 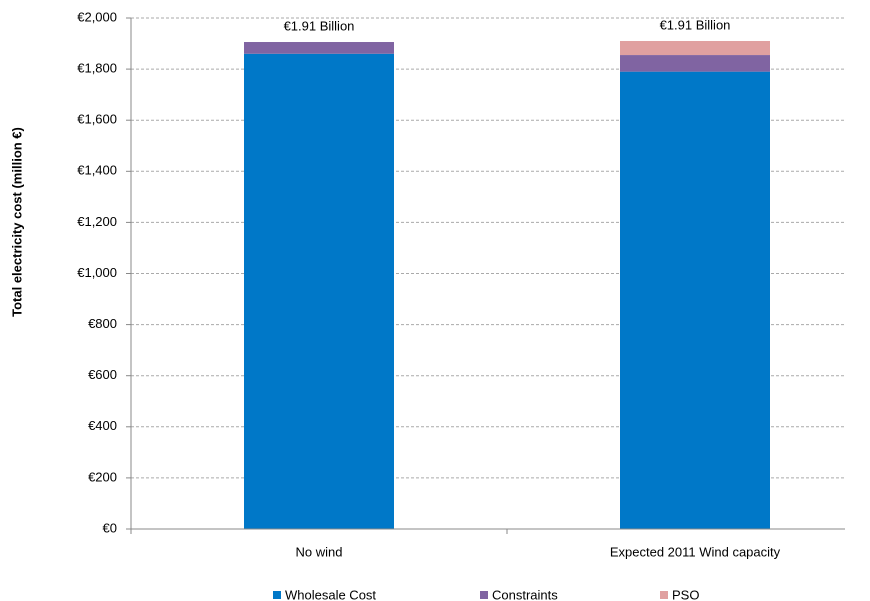 What do you see at coordinates (97, 272) in the screenshot?
I see `y-tick-label: €1,000` at bounding box center [97, 272].